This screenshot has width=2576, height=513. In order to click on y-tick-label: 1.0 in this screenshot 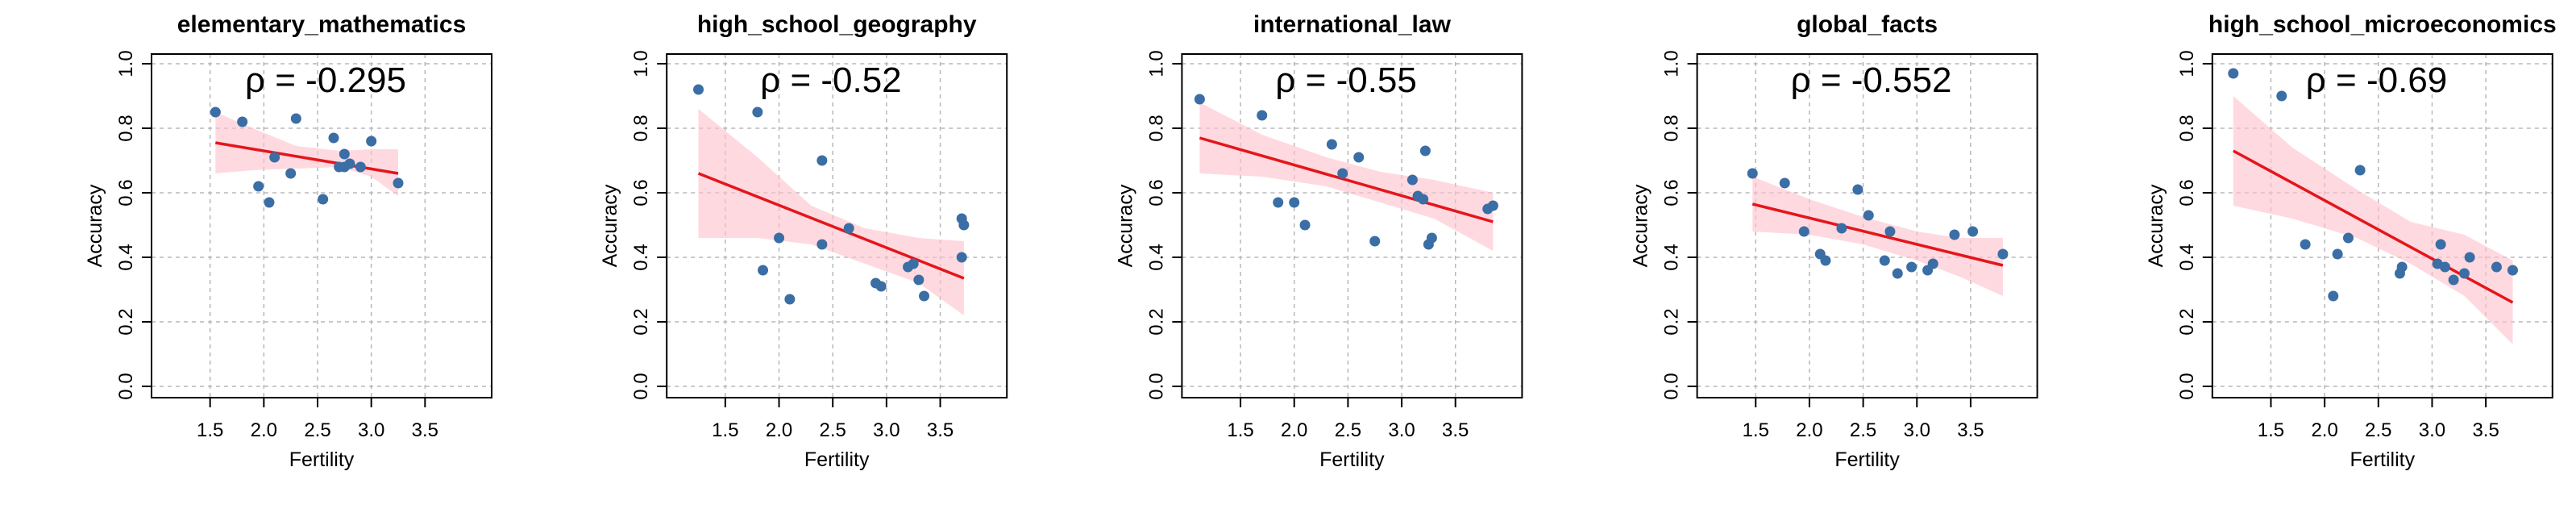, I will do `click(2187, 63)`.